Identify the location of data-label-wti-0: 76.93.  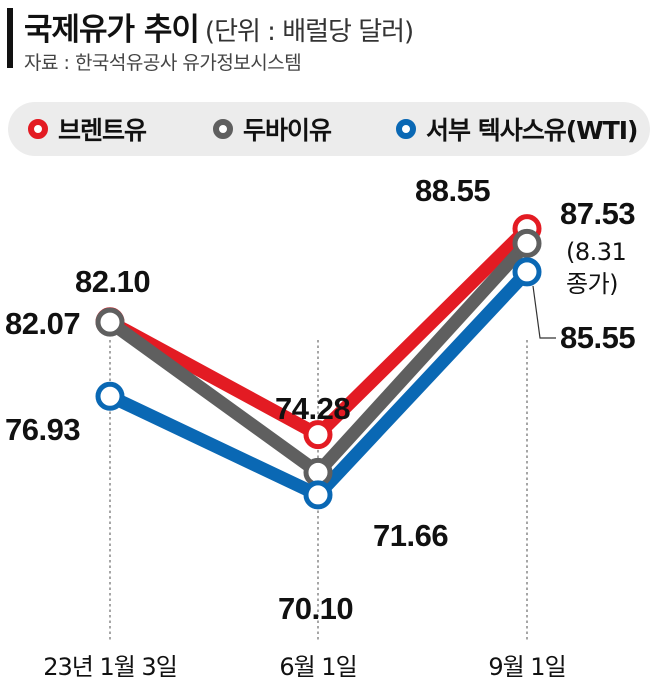
(42, 429).